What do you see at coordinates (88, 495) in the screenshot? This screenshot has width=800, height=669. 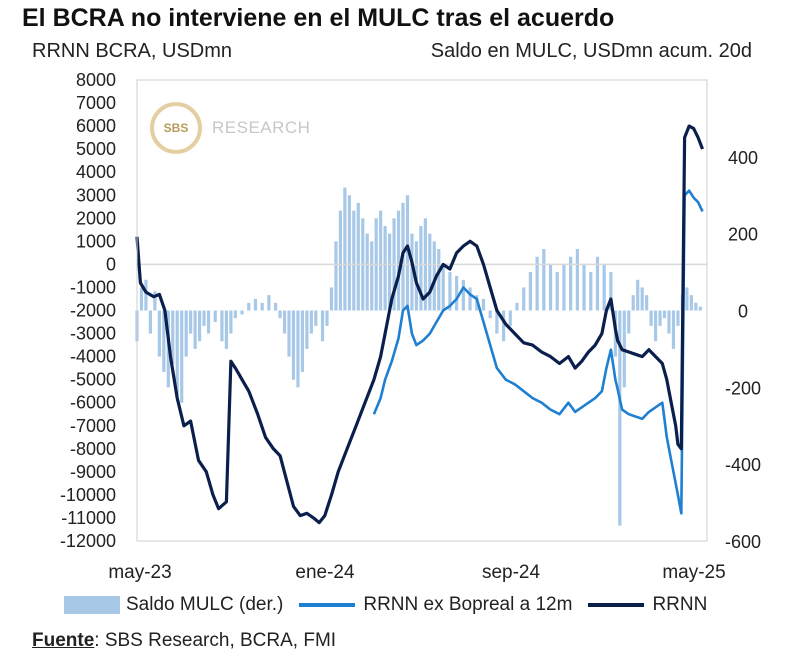 I see `left-tick-label: -10000` at bounding box center [88, 495].